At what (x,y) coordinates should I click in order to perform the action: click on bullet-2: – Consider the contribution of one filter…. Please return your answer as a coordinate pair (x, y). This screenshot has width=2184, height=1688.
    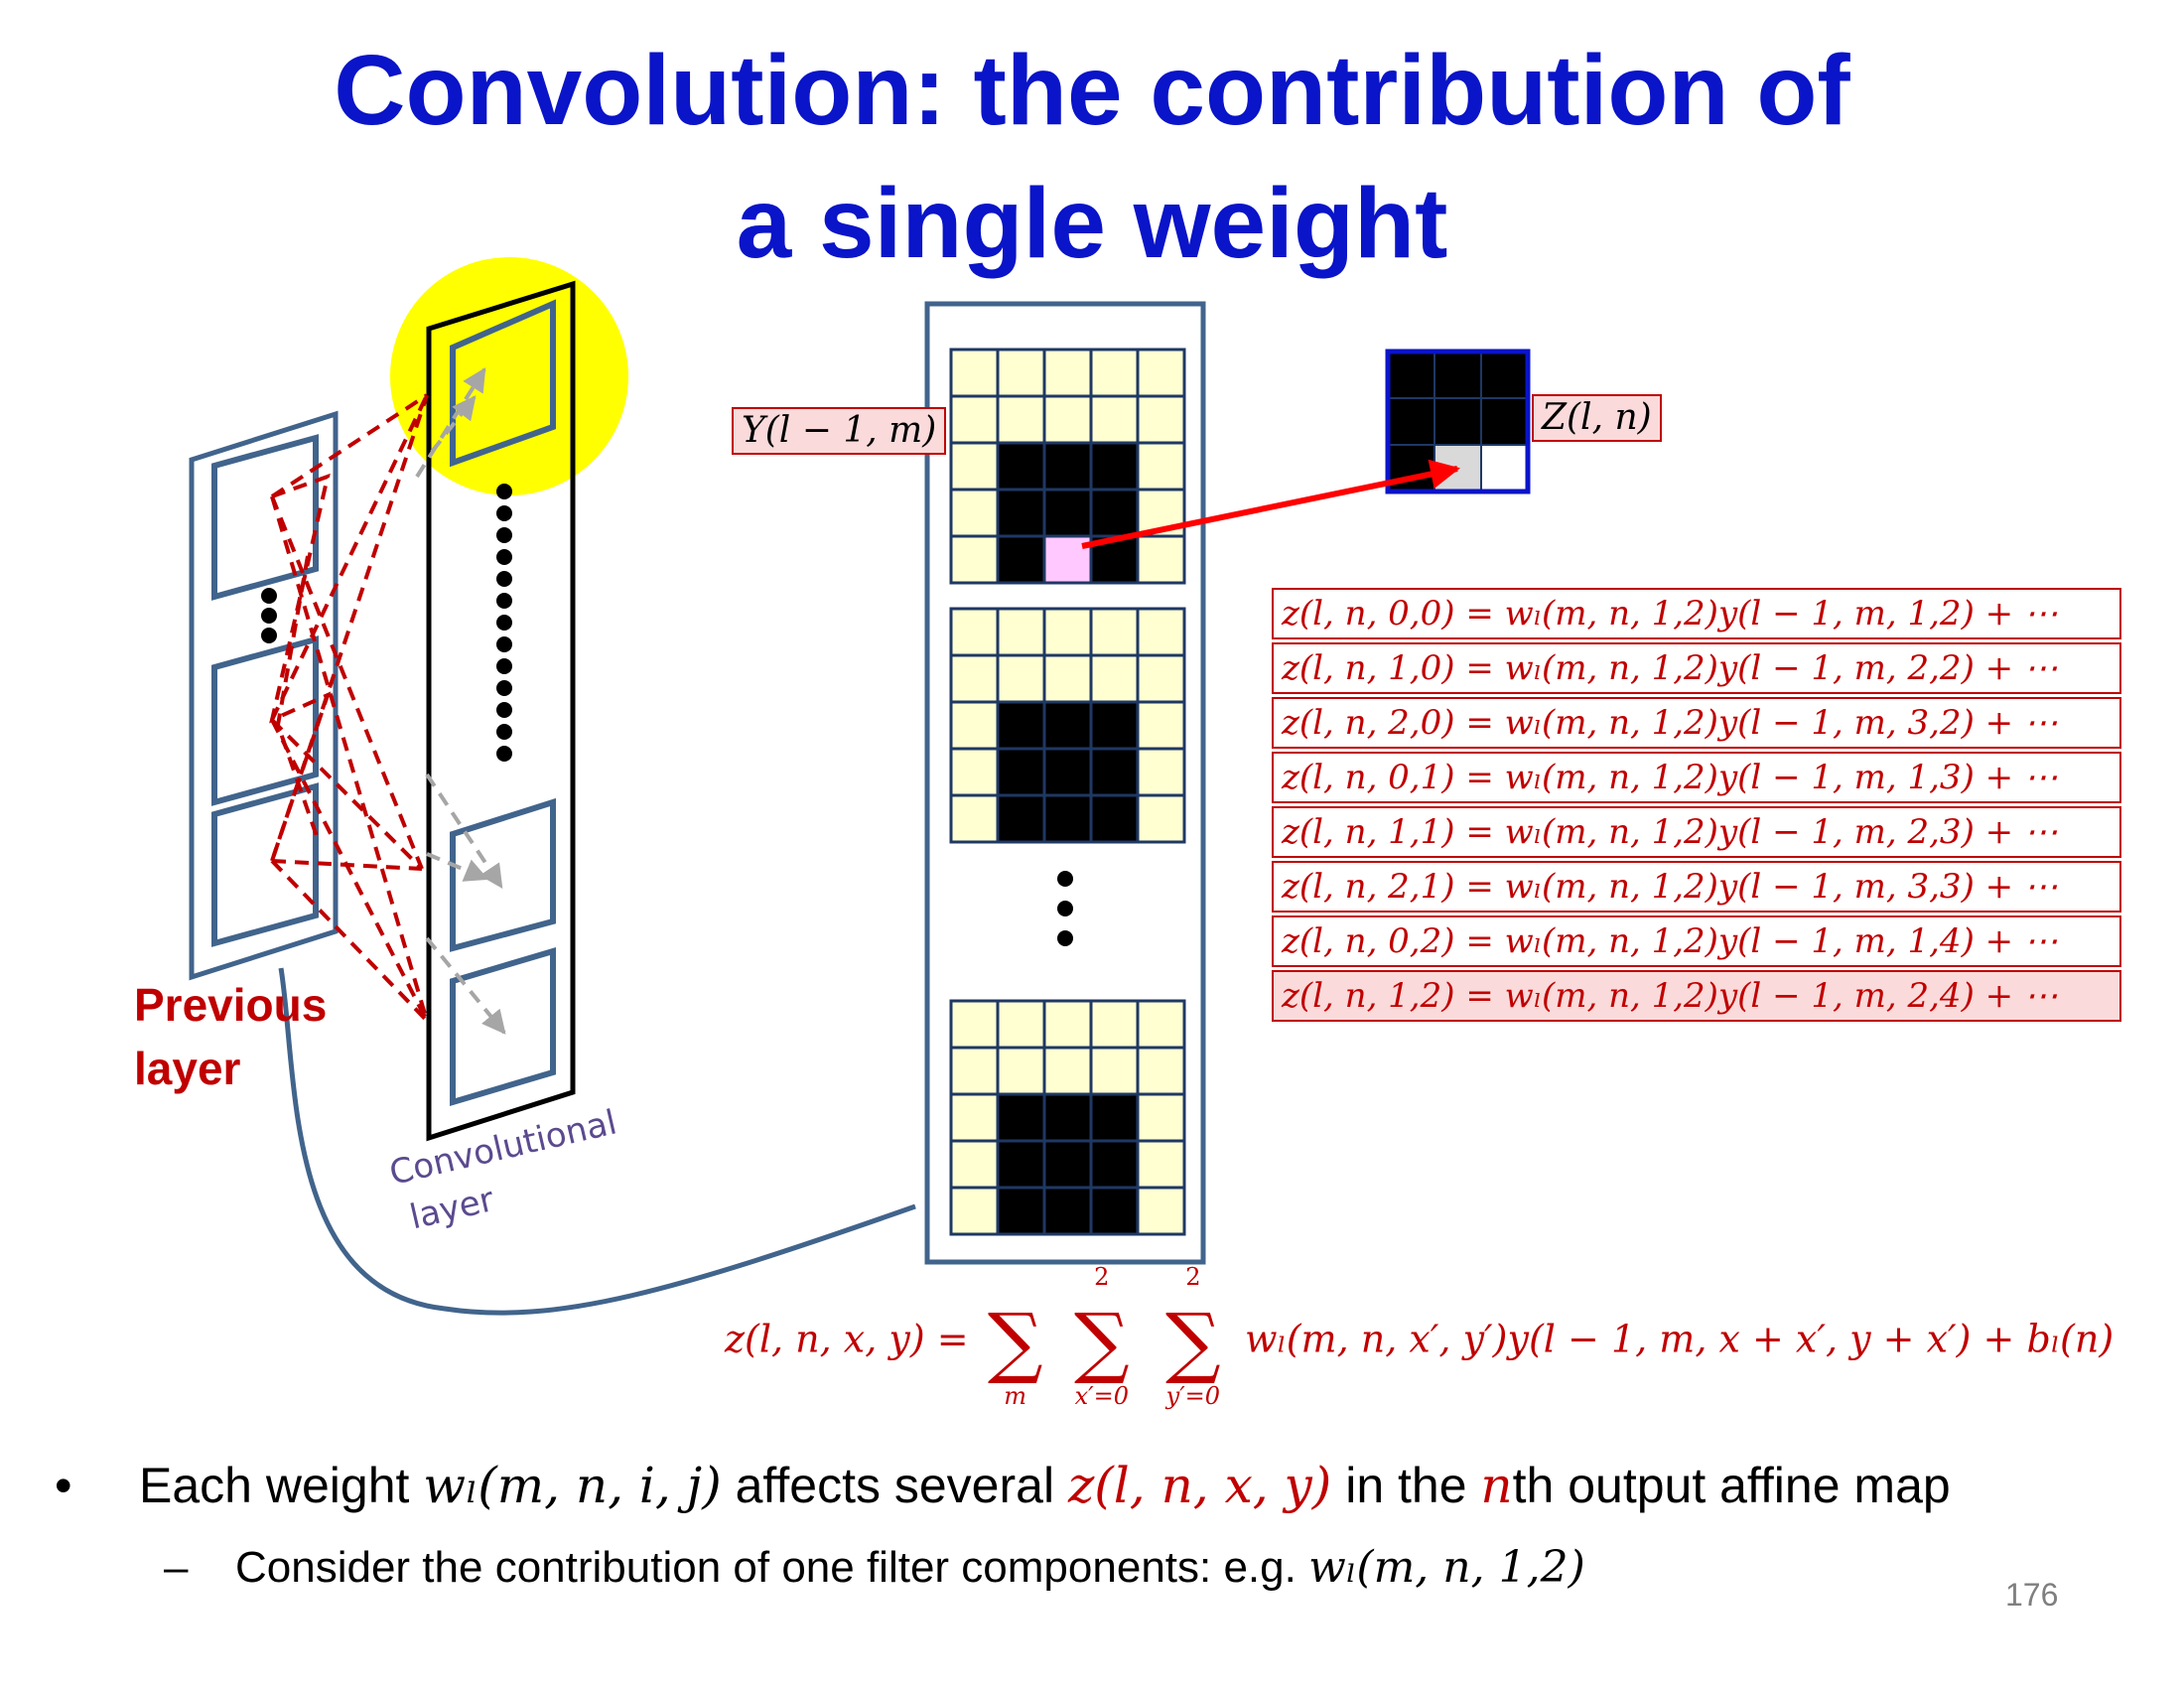
    Looking at the image, I should click on (874, 1568).